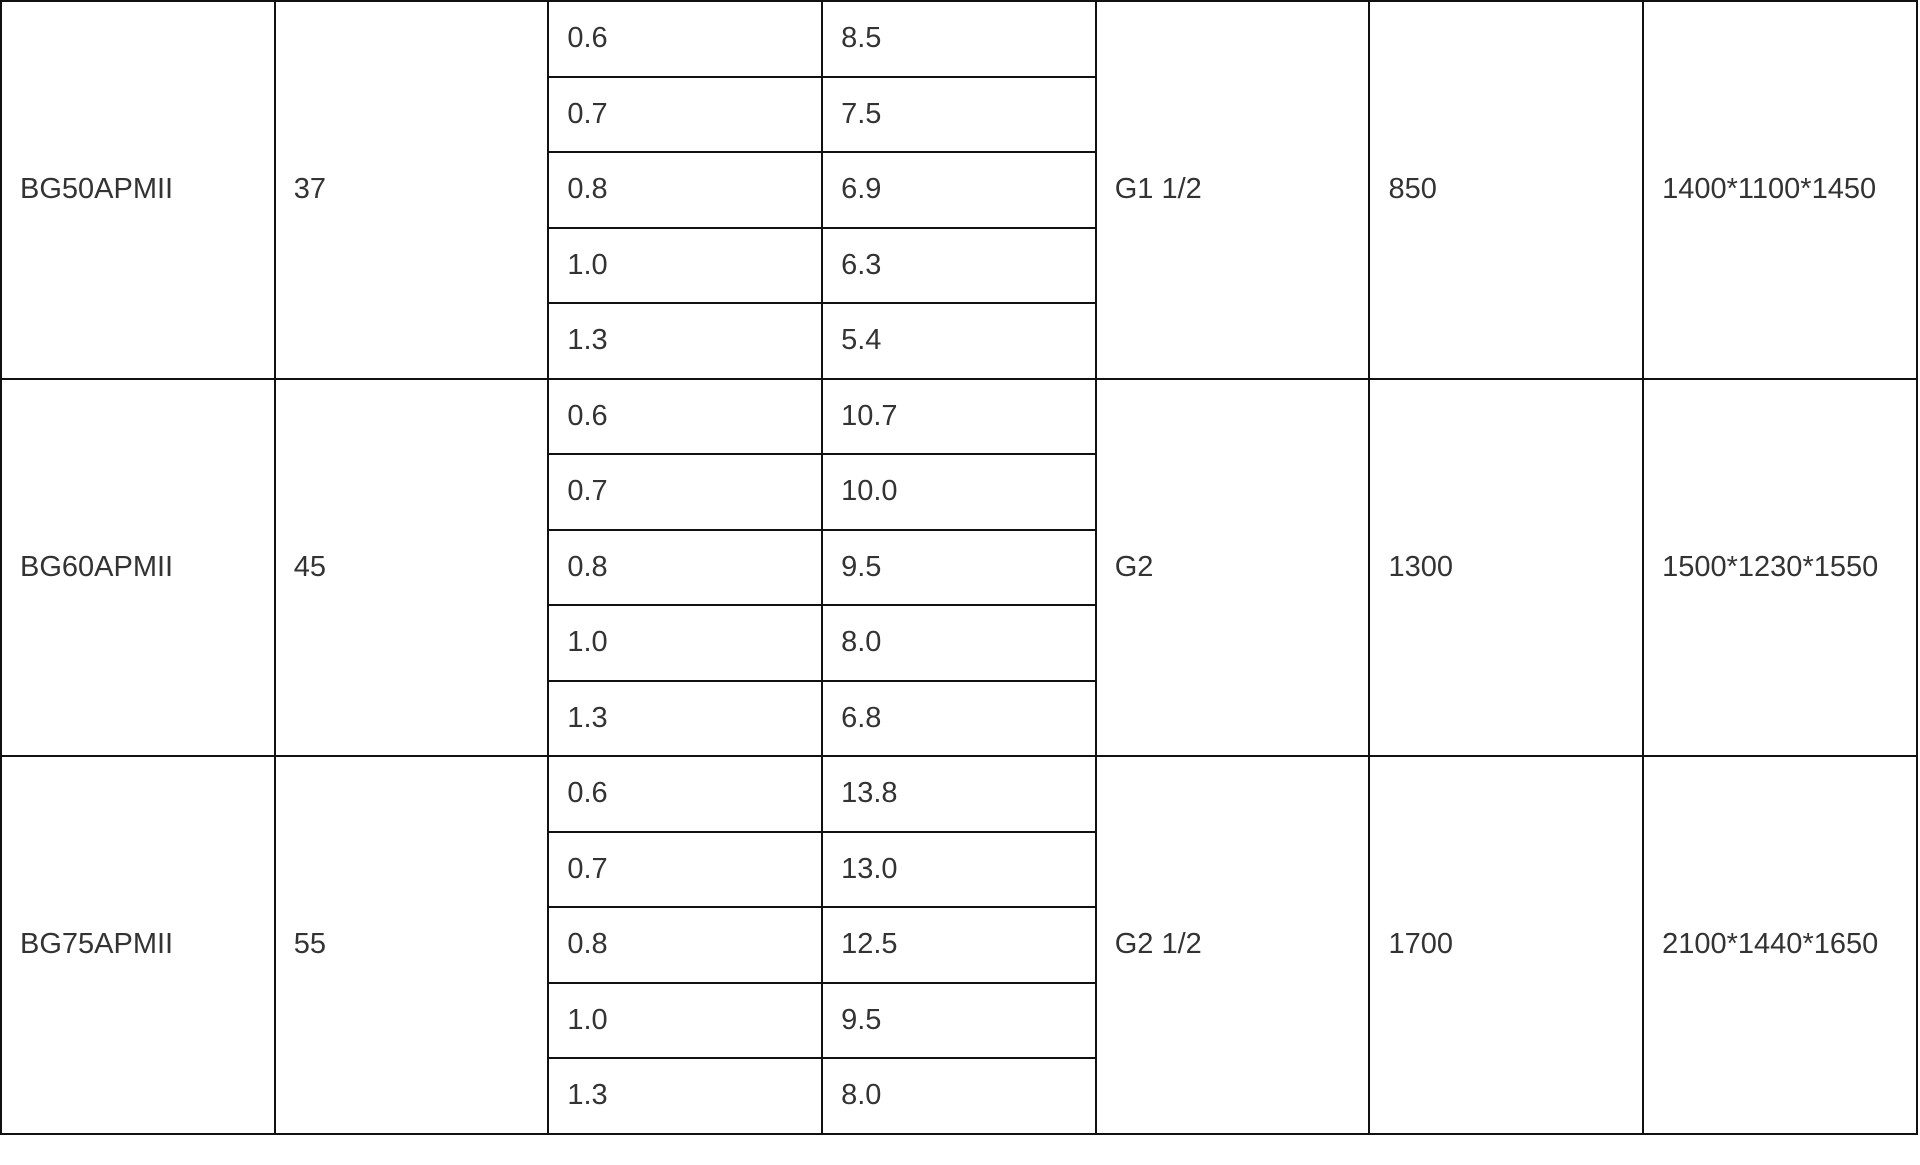  I want to click on flow-cell: 12.5, so click(959, 945).